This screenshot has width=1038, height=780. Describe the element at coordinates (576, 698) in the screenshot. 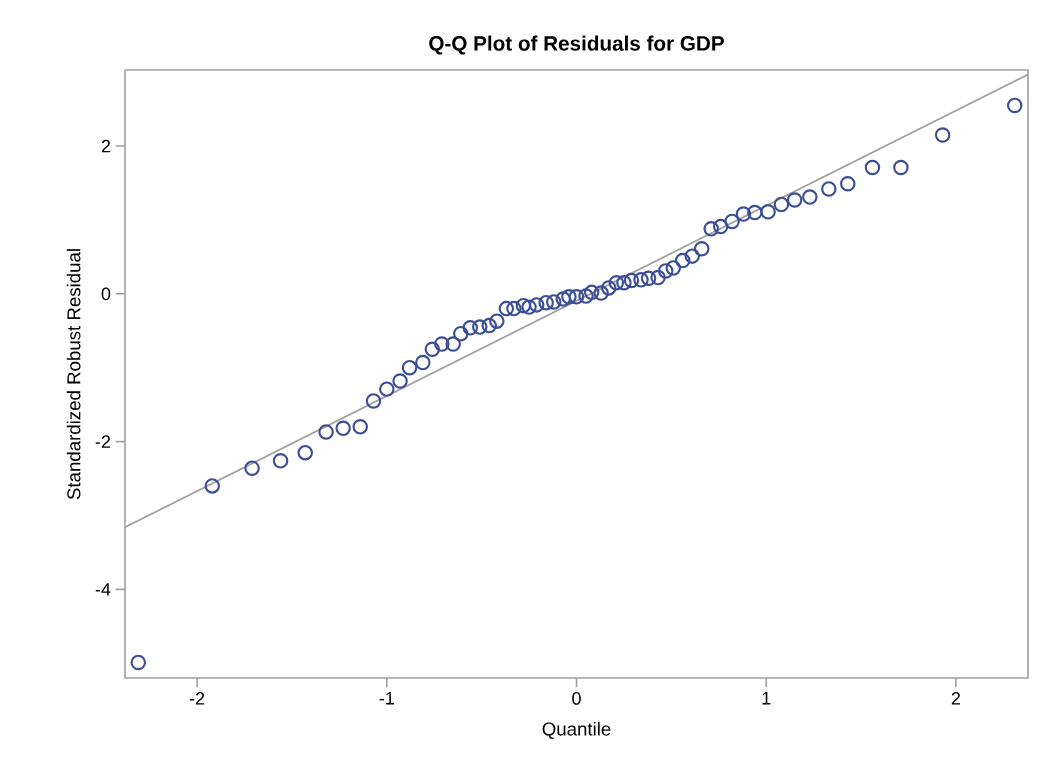

I see `x-tick-label: 0` at that location.